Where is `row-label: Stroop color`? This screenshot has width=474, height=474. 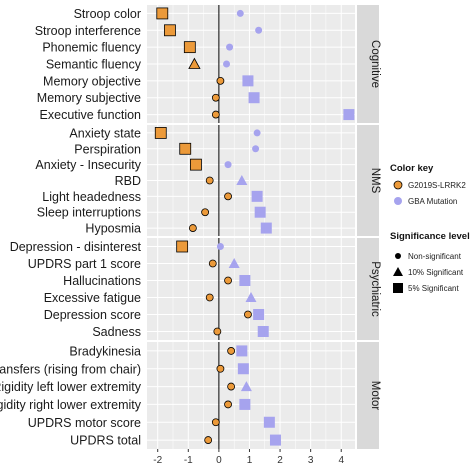
row-label: Stroop color is located at coordinates (107, 14).